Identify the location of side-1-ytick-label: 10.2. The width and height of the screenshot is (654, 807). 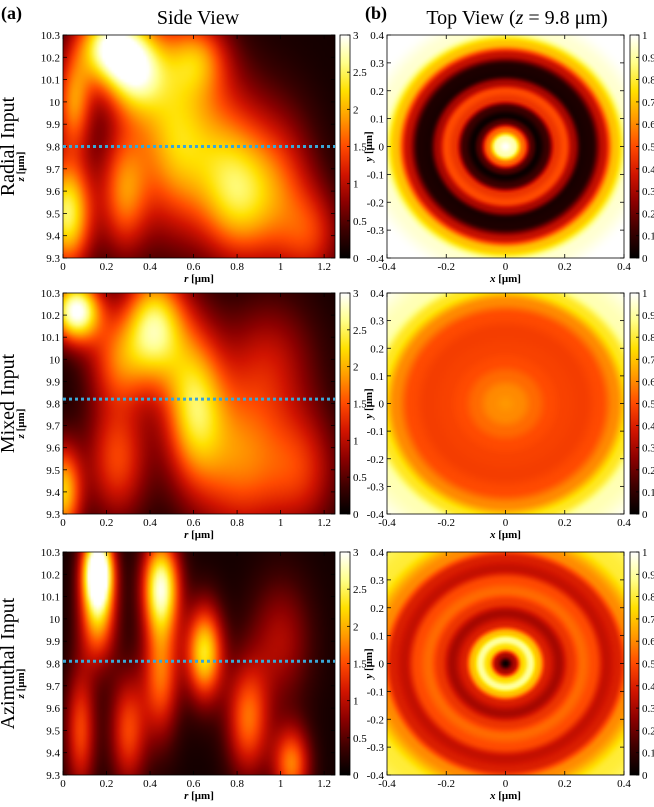
(50, 58).